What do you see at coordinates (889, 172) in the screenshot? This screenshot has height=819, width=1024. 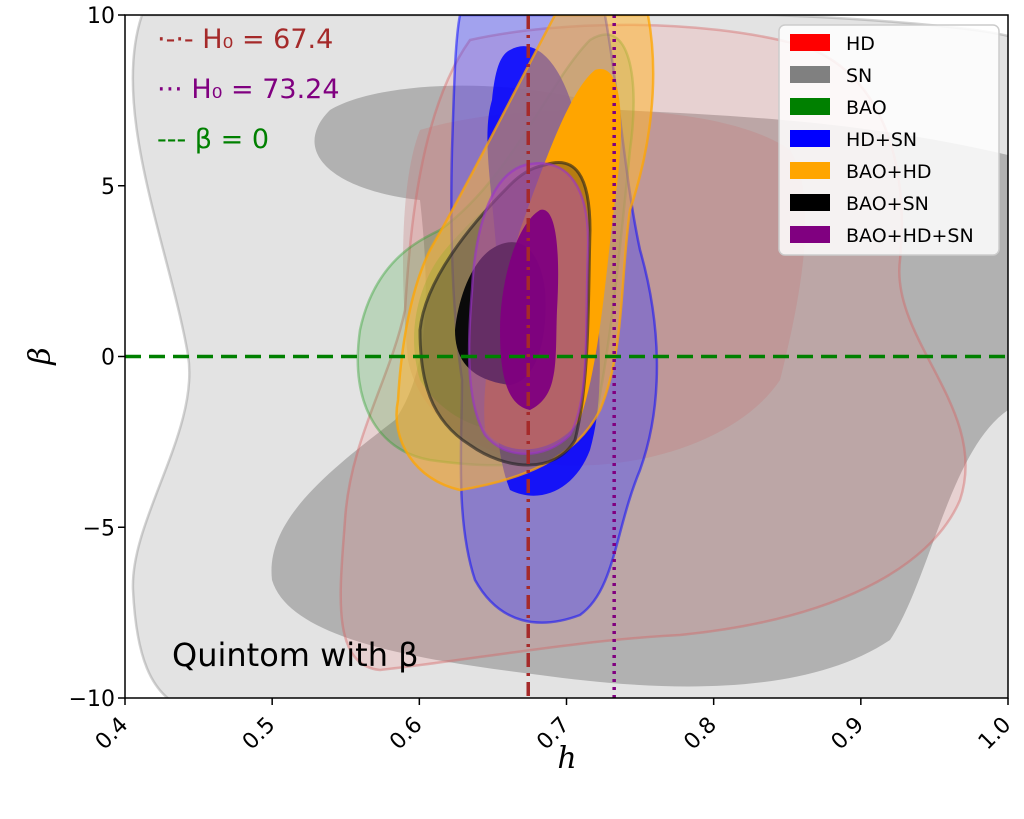 I see `legend-label-bao-hd: BAO+HD` at bounding box center [889, 172].